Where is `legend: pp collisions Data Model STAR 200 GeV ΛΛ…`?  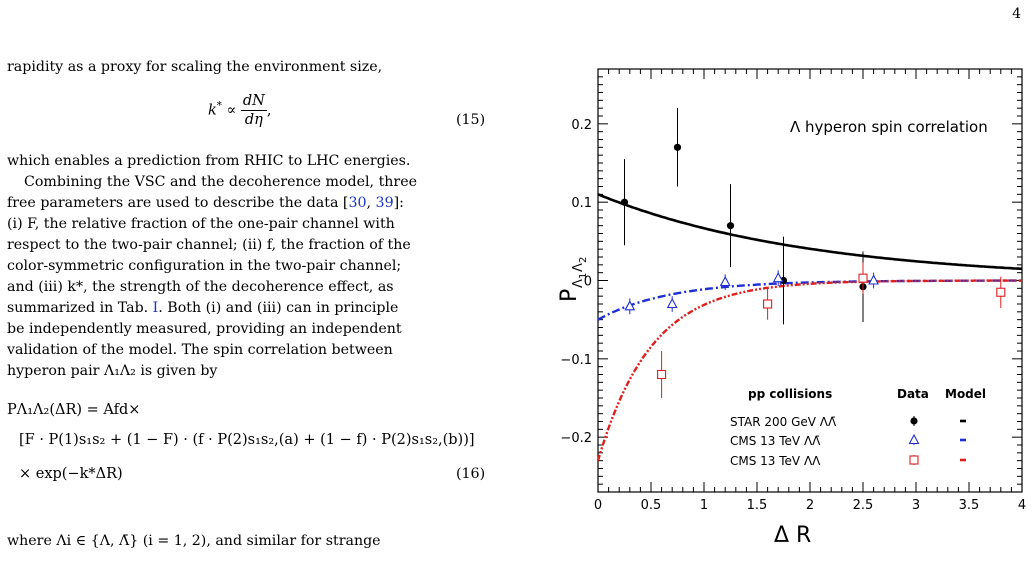 legend: pp collisions Data Model STAR 200 GeV ΛΛ… is located at coordinates (858, 427).